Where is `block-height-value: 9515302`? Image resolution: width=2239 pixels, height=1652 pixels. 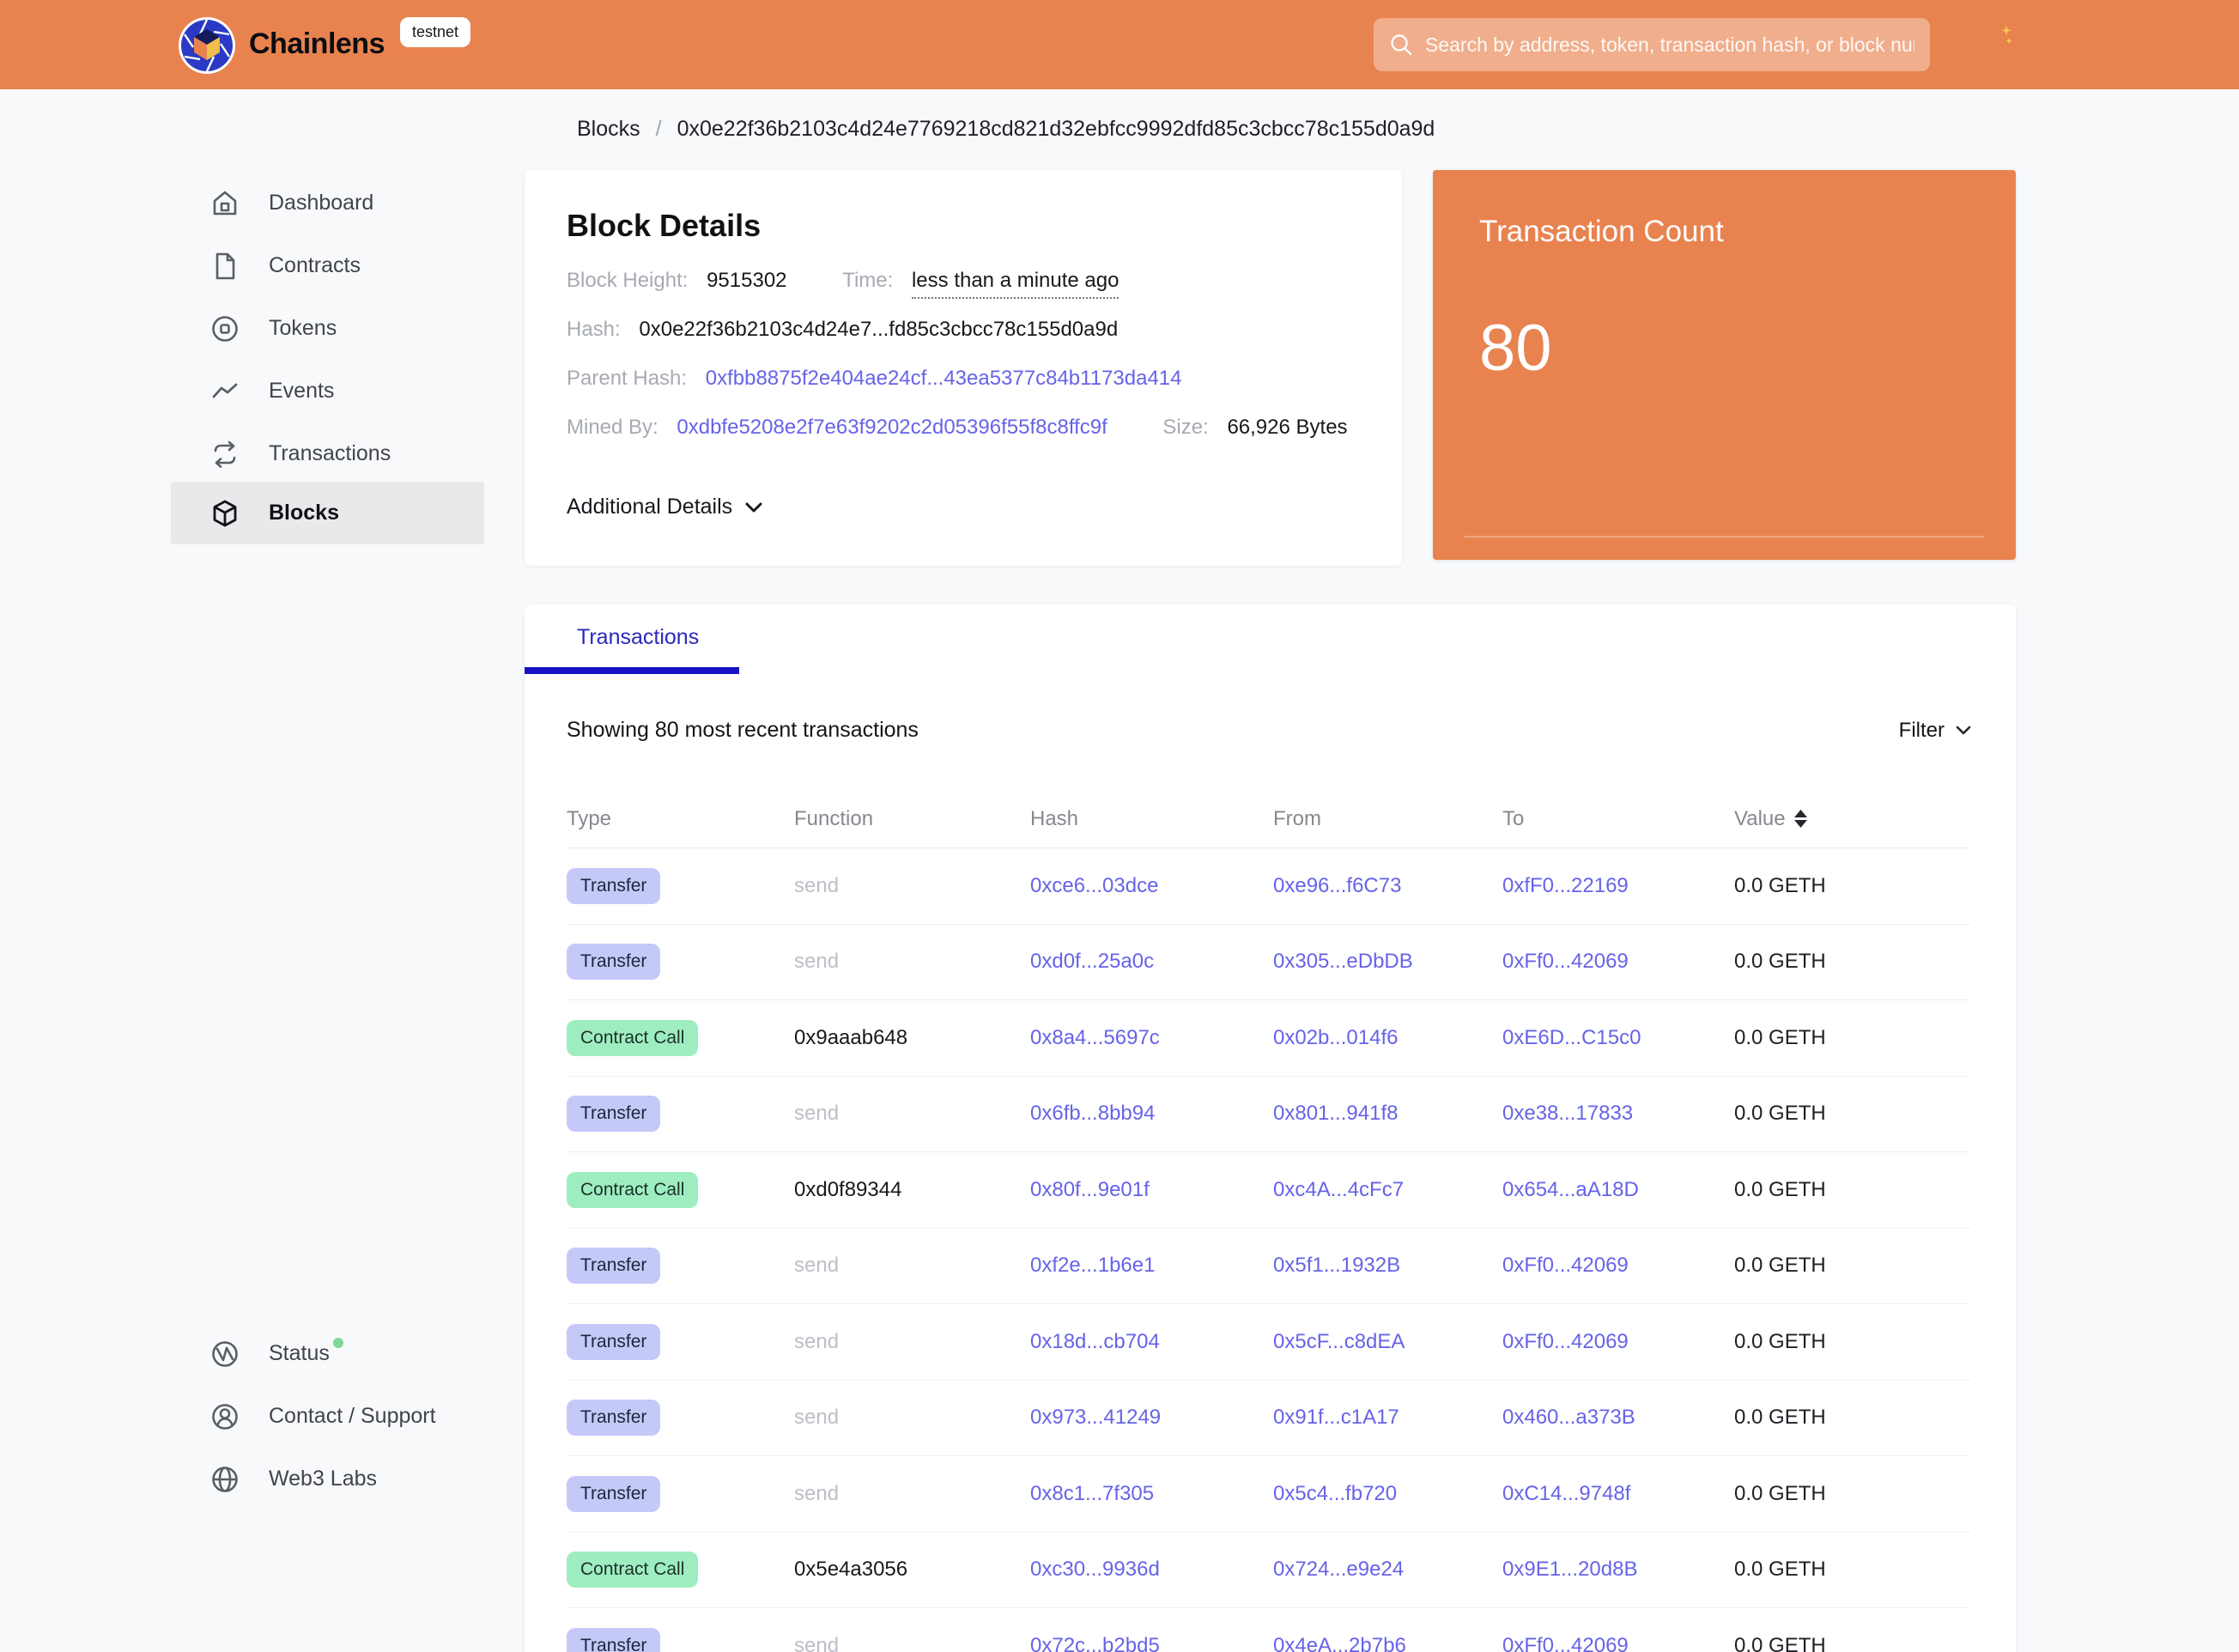 block-height-value: 9515302 is located at coordinates (747, 280).